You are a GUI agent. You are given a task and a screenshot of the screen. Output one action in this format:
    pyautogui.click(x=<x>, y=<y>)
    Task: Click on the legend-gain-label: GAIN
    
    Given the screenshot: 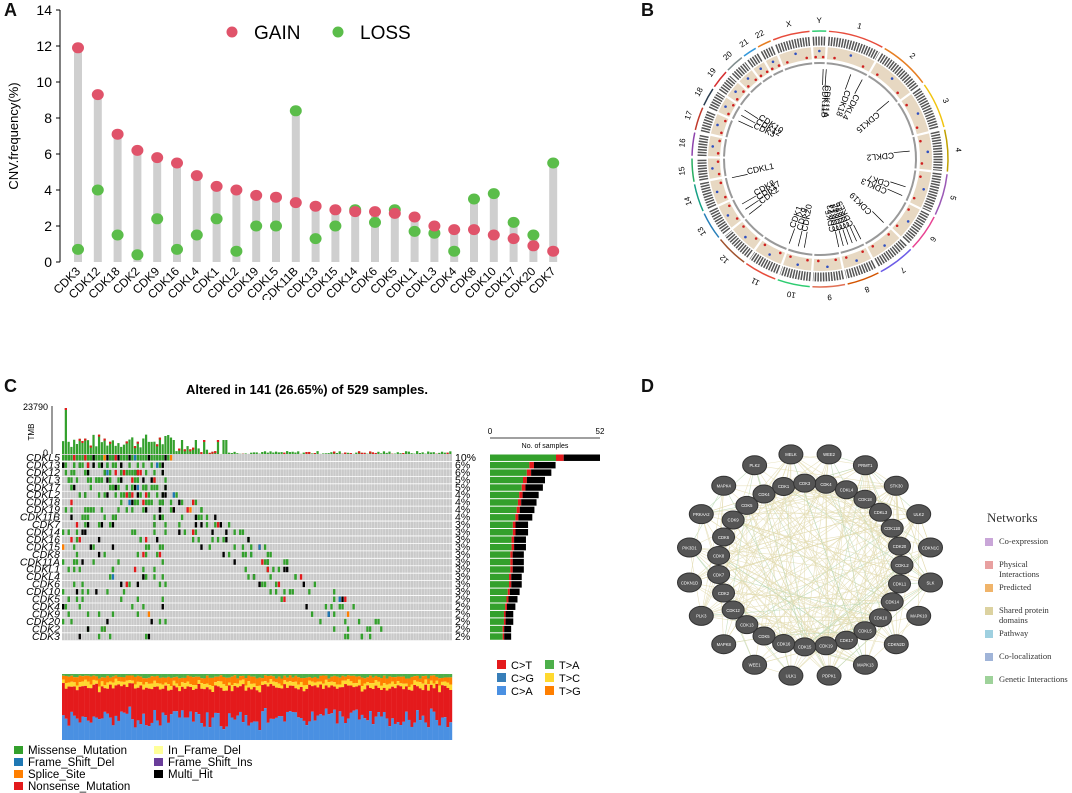 What is the action you would take?
    pyautogui.click(x=277, y=33)
    